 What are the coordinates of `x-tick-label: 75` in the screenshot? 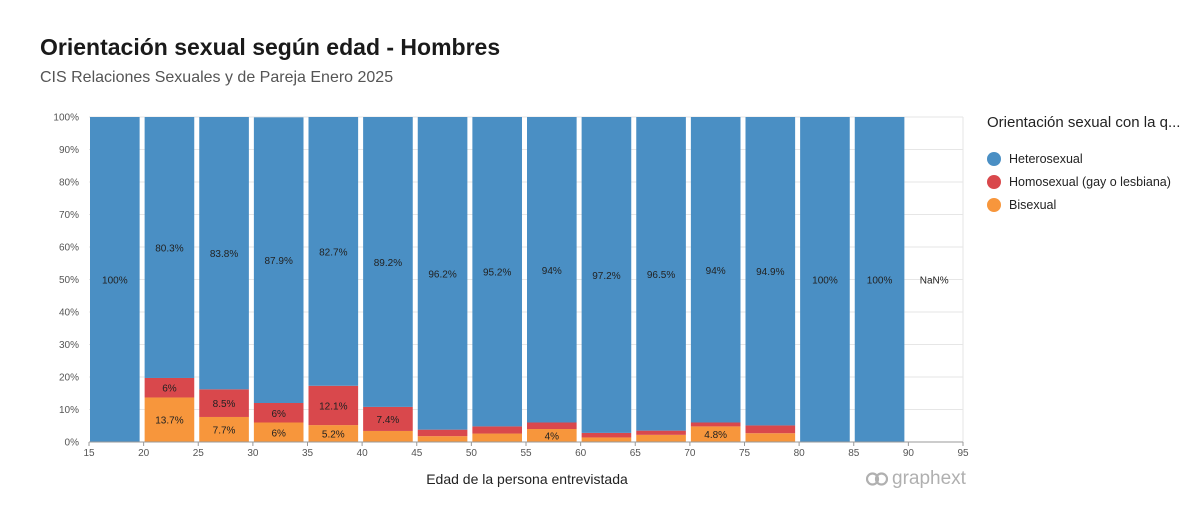 It's located at (745, 453).